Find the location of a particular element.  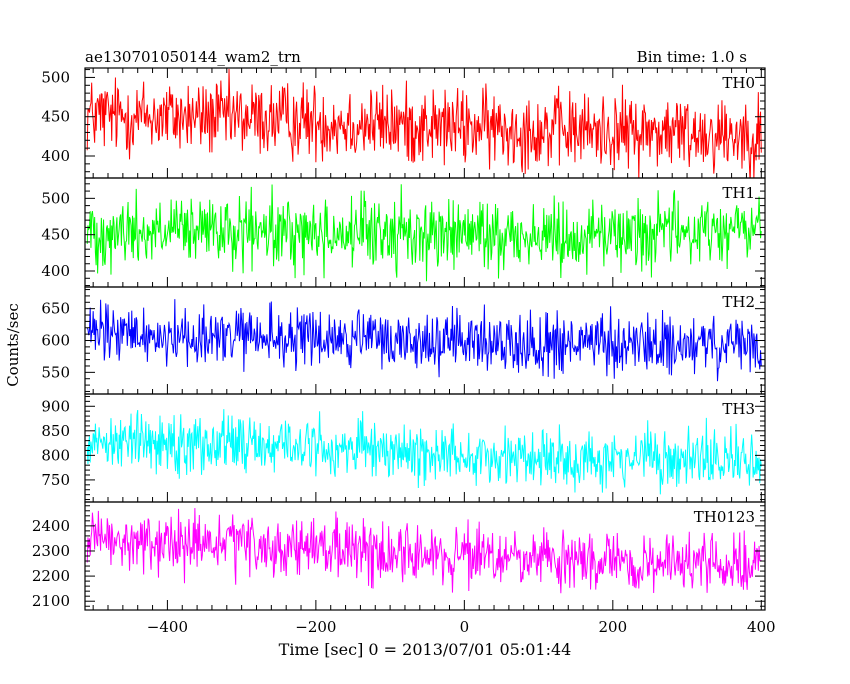

panel-name-label: TH3 is located at coordinates (738, 409).